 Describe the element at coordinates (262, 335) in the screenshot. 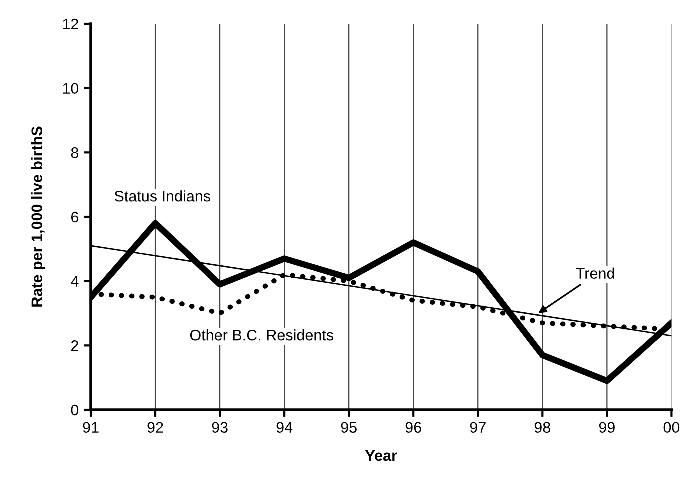

I see `series-label: Other B.C. Residents` at that location.